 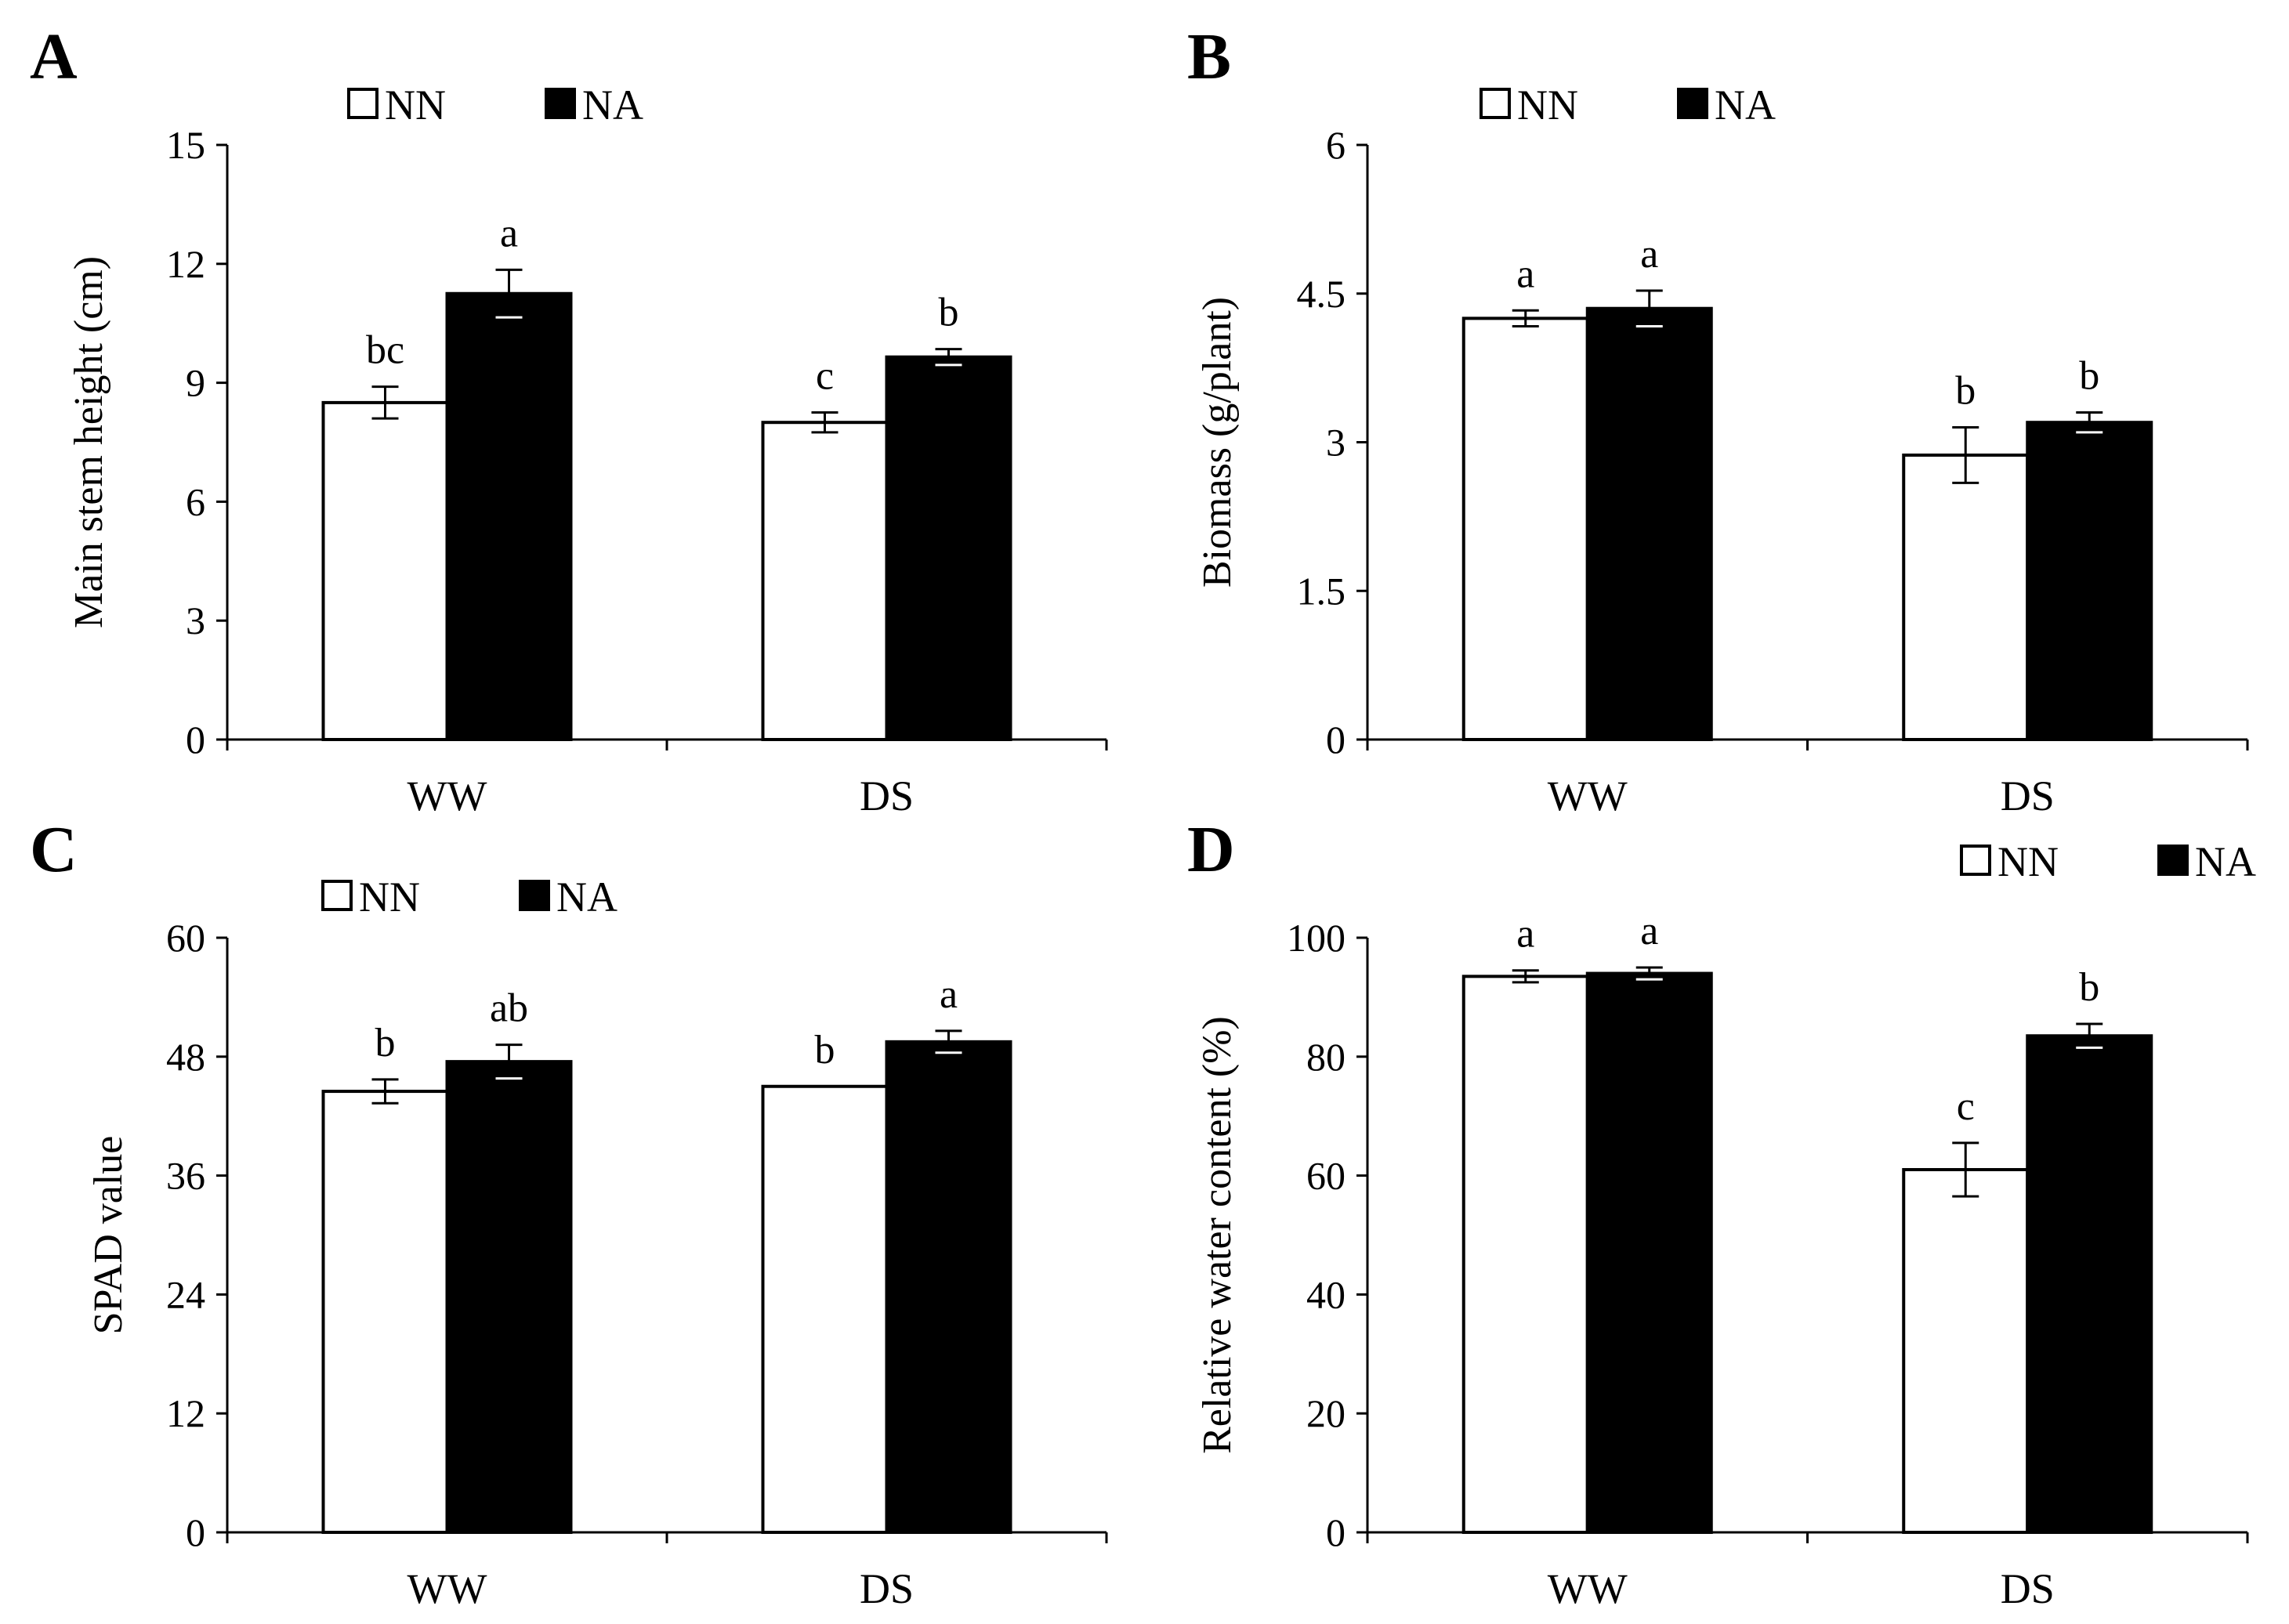 What do you see at coordinates (1217, 442) in the screenshot?
I see `y-axis-title: Biomass (g/plant)` at bounding box center [1217, 442].